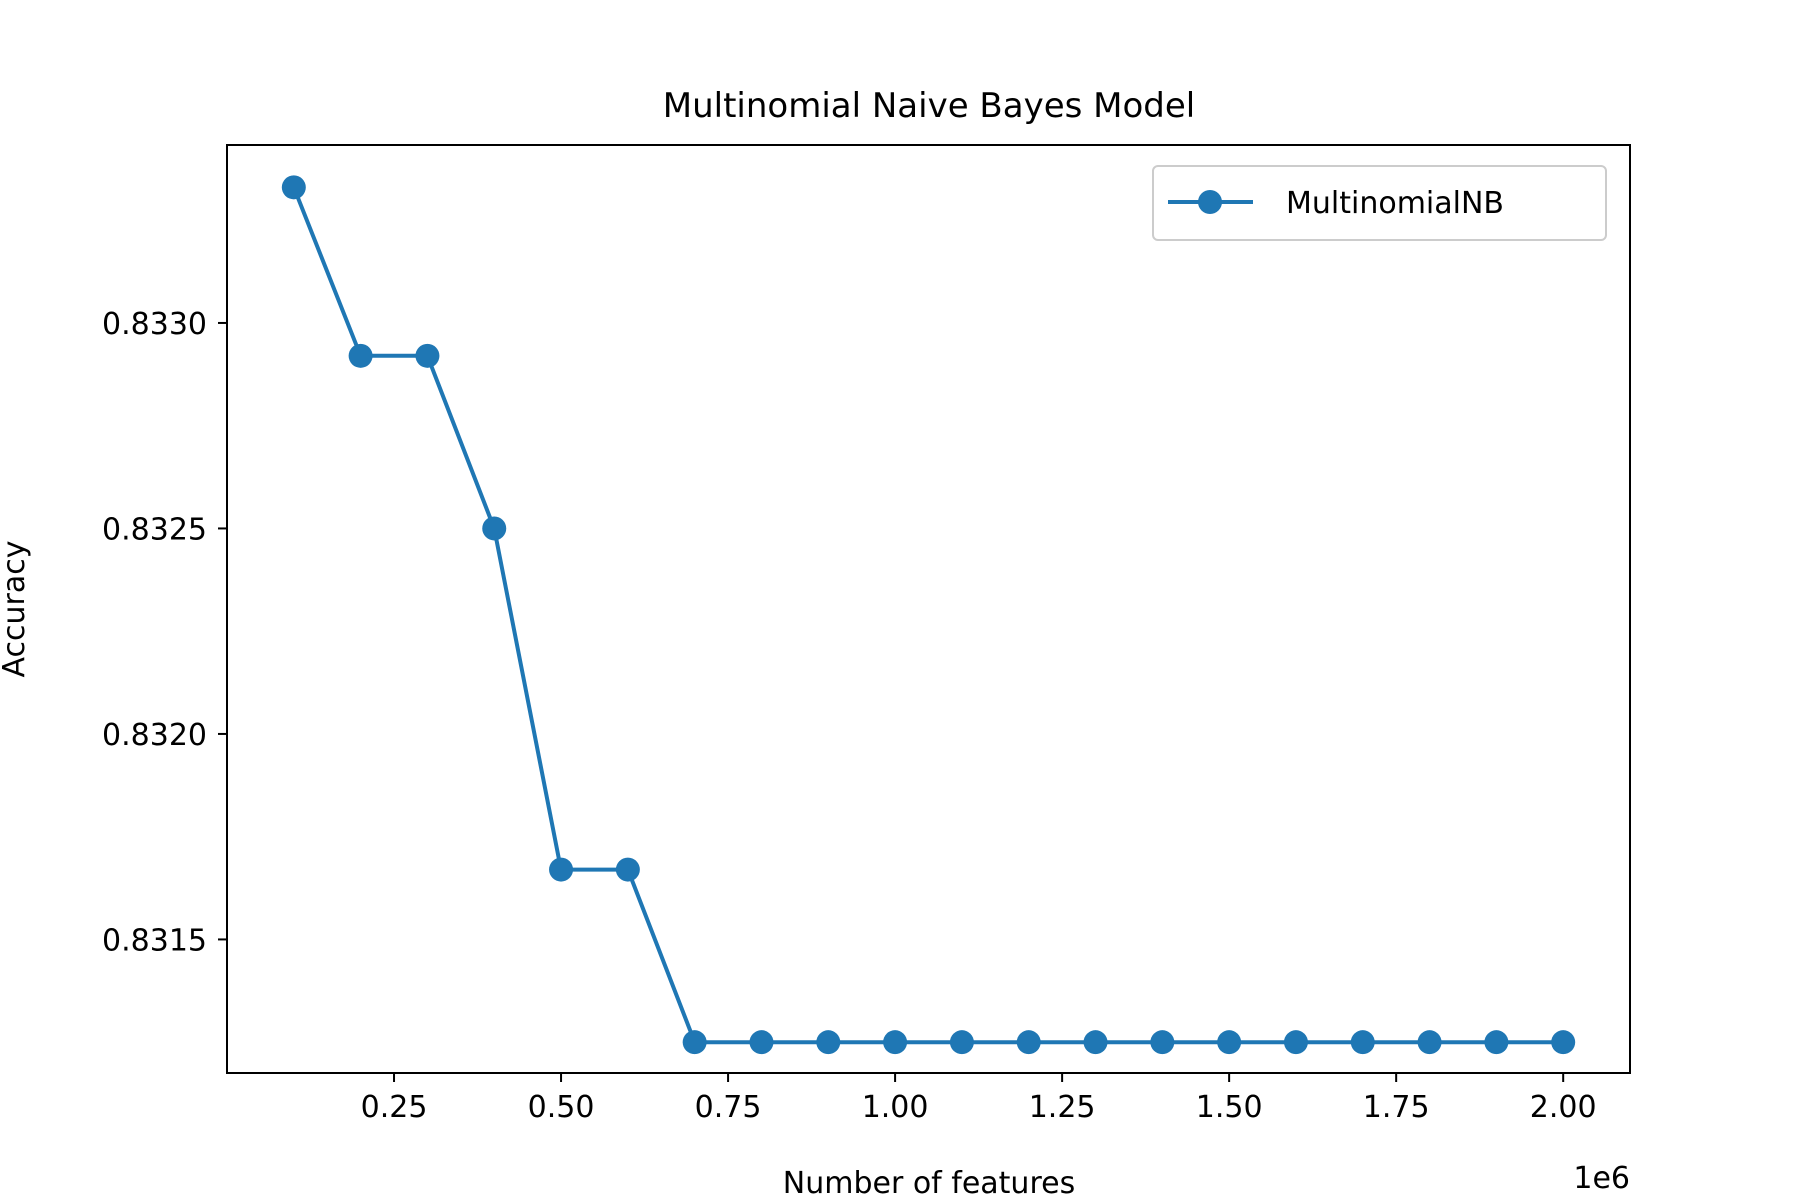 The width and height of the screenshot is (1800, 1204). Describe the element at coordinates (1062, 1107) in the screenshot. I see `x-tick-label: 1.25` at that location.